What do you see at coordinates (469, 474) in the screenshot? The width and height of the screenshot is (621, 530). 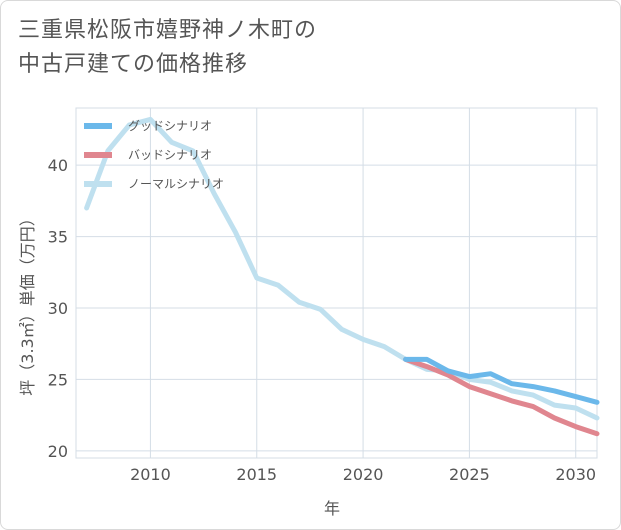 I see `x-tick-label: 2025` at bounding box center [469, 474].